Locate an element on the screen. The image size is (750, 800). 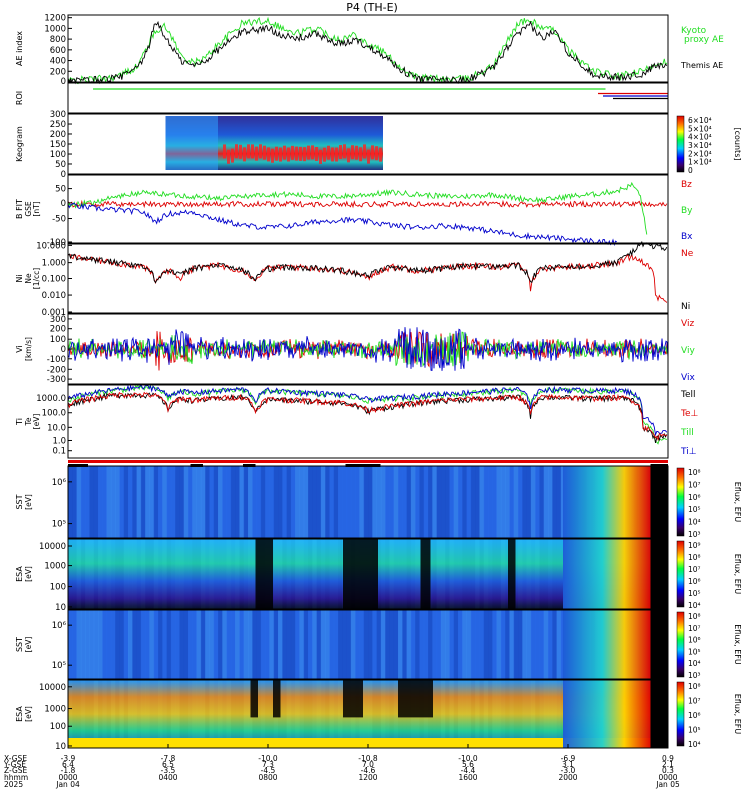
axis-tick-value: 7.3 is located at coordinates (268, 764).